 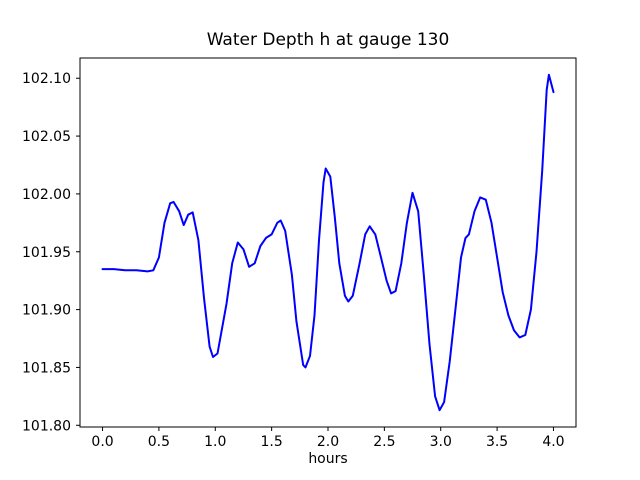 I want to click on x-axis-label: hours, so click(x=327, y=459).